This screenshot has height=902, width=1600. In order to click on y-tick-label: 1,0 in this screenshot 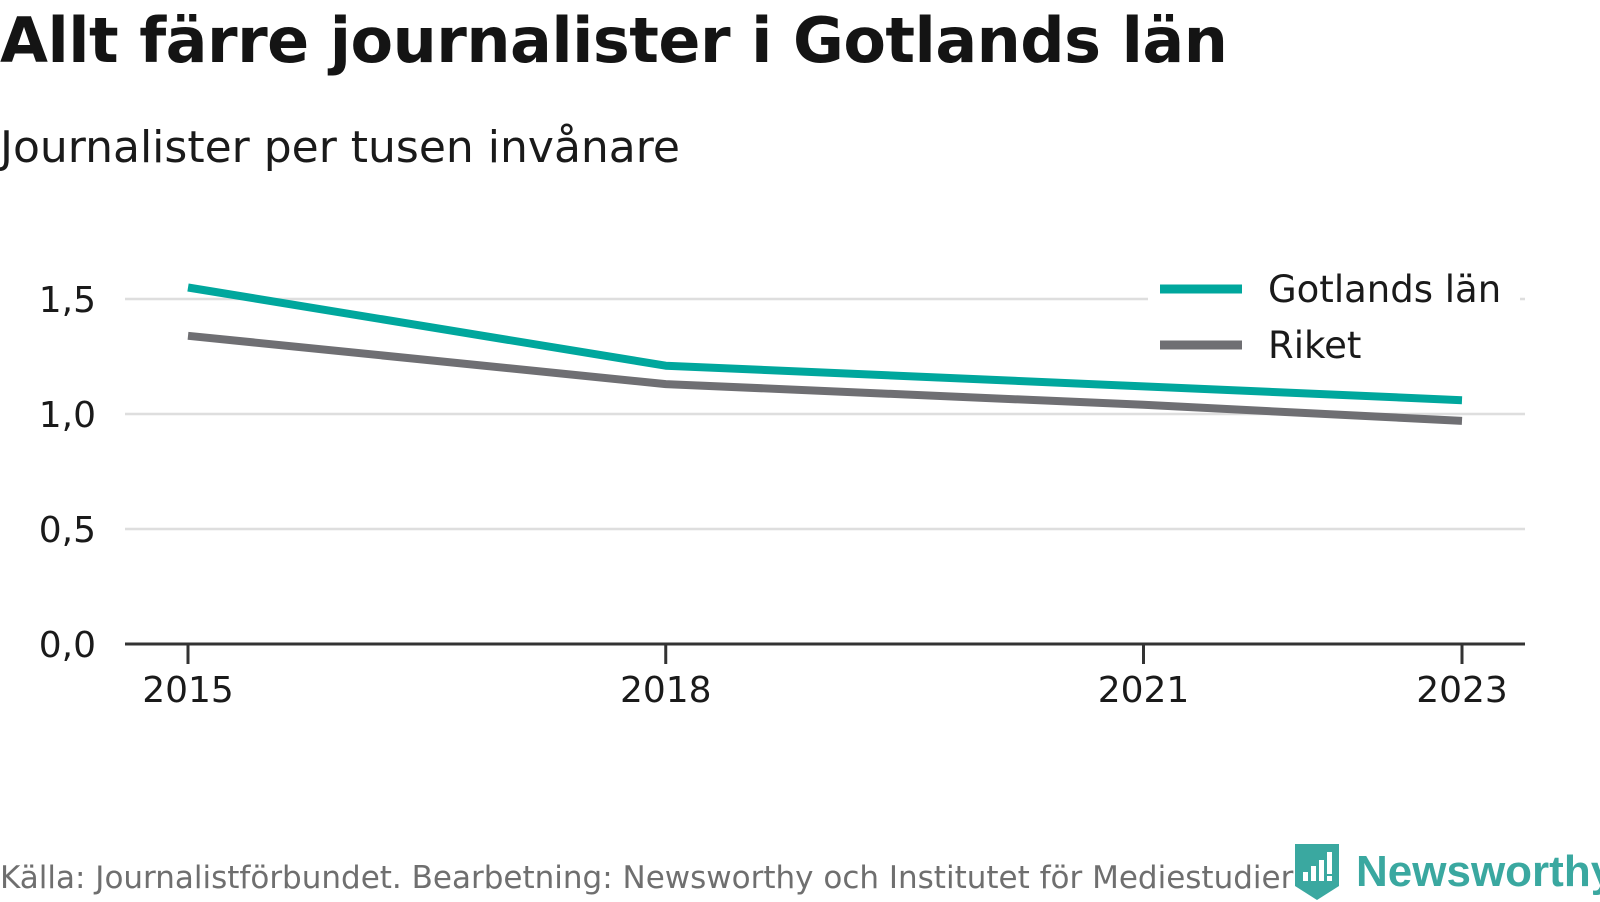, I will do `click(67, 415)`.